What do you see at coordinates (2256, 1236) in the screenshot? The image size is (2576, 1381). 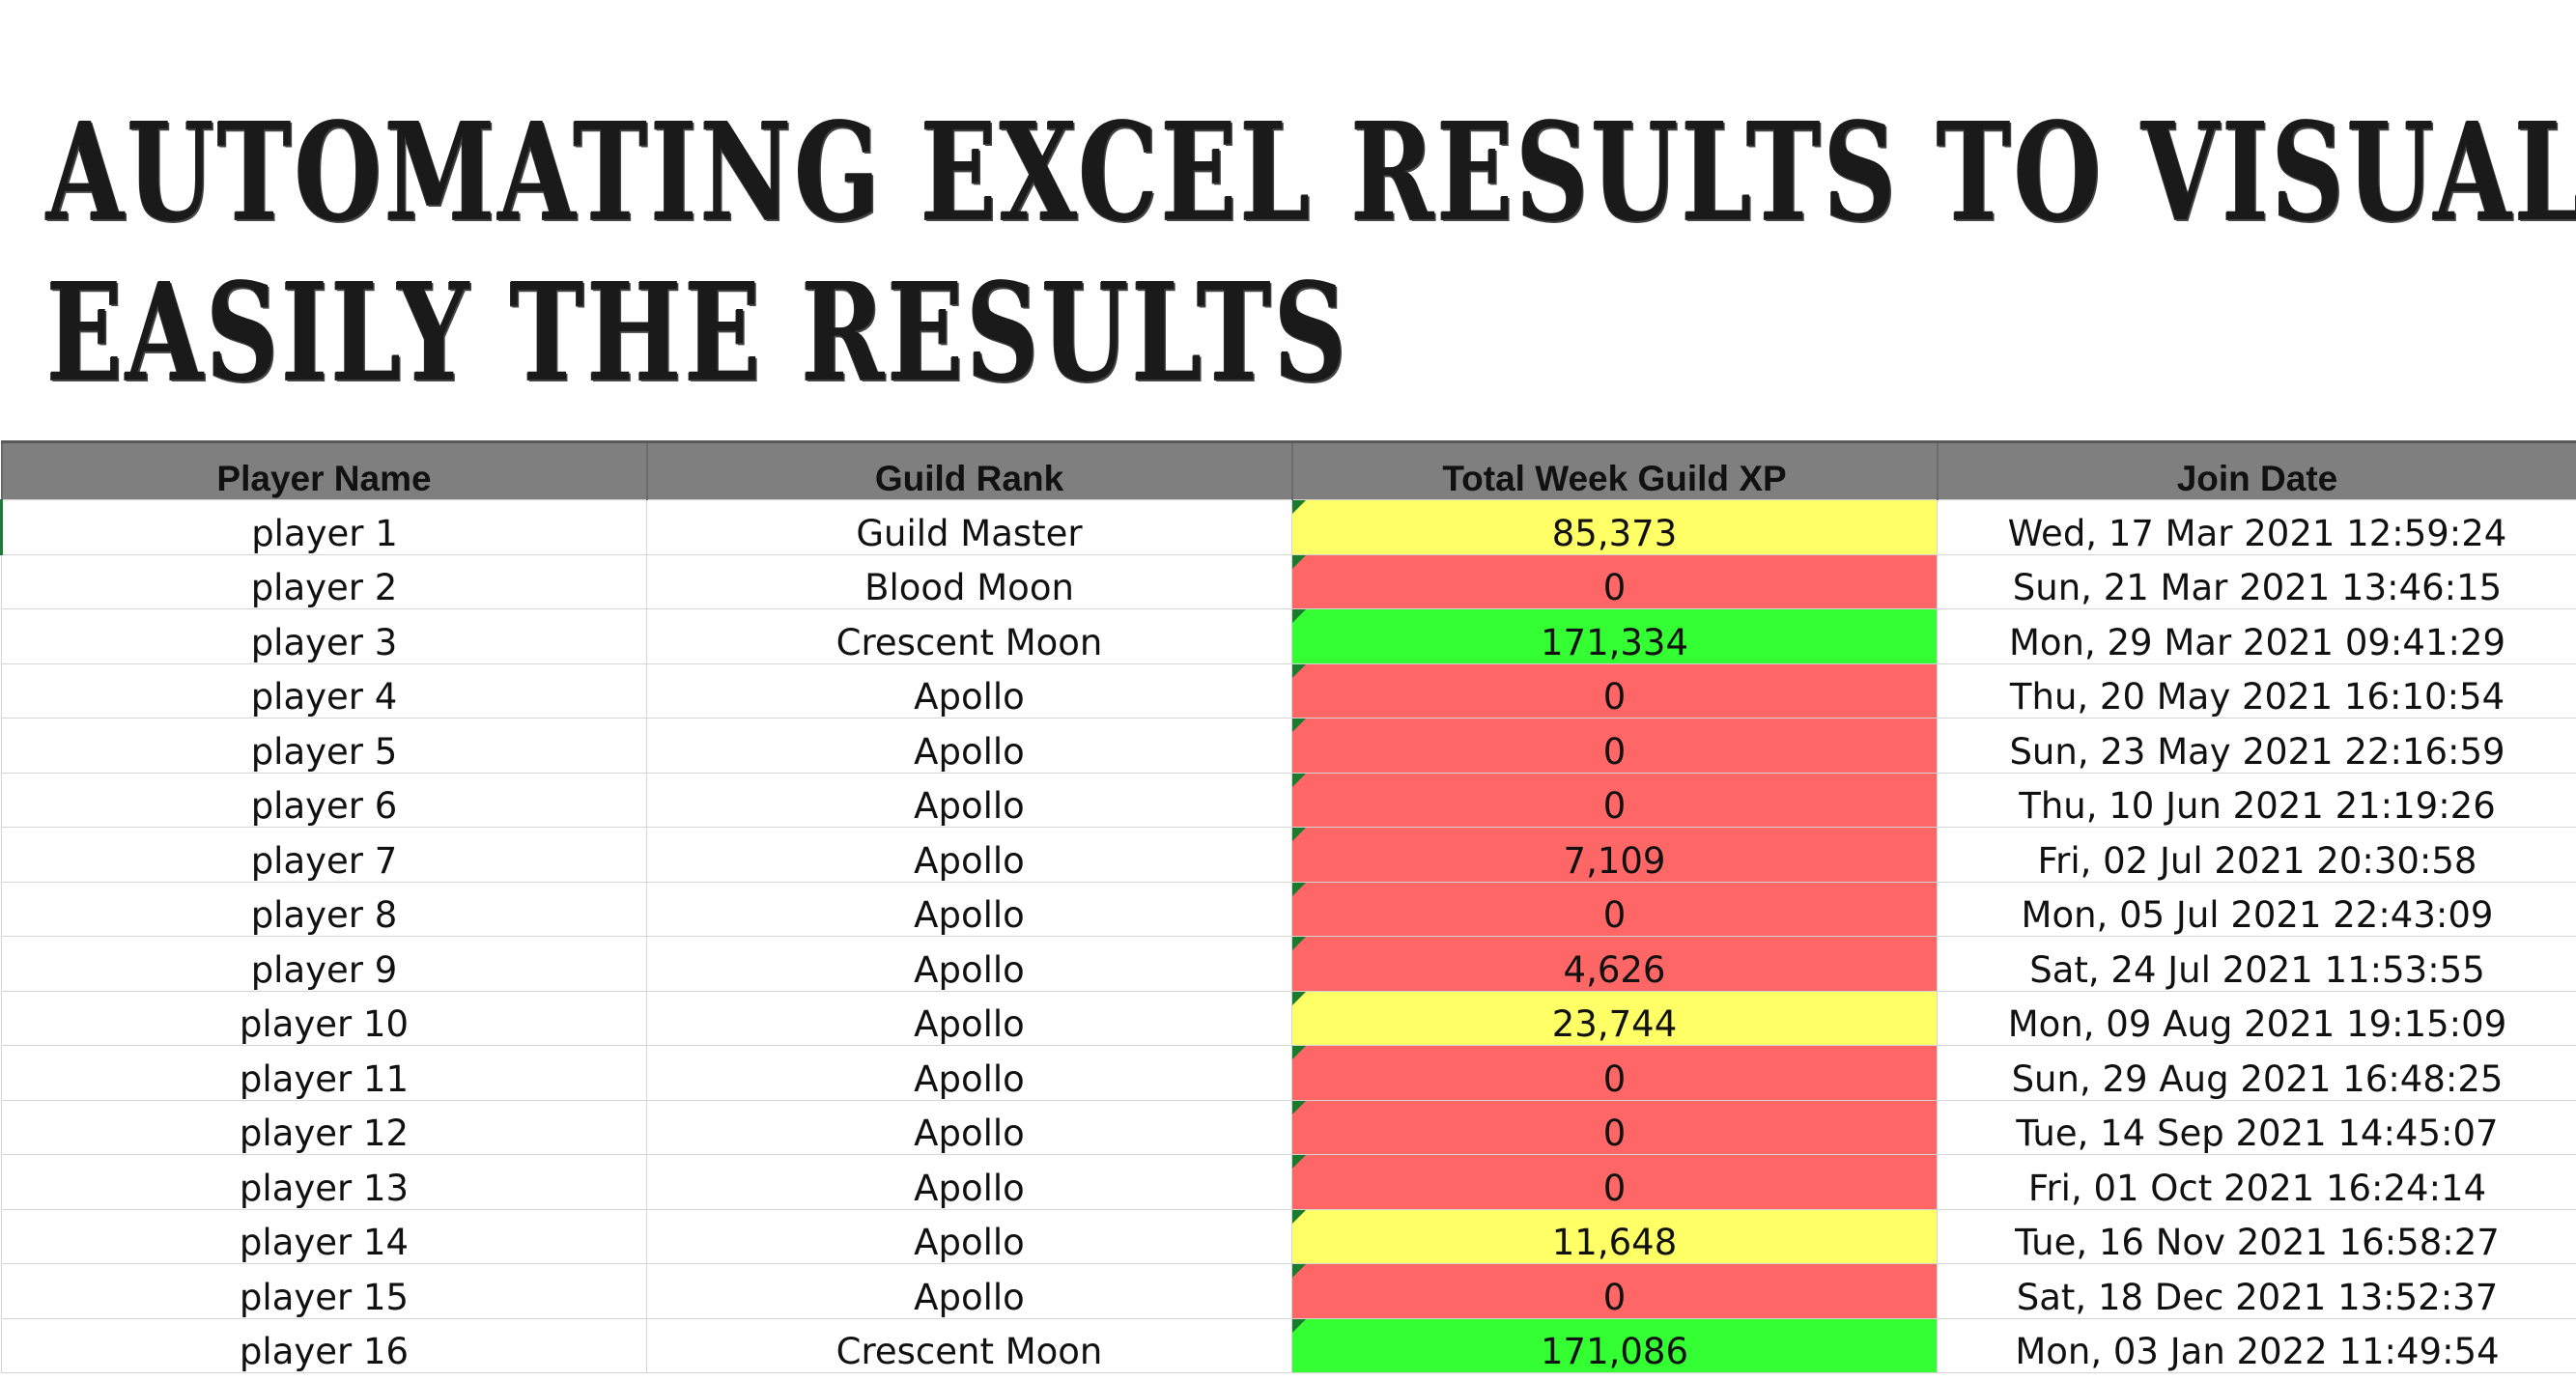 I see `join-date-cell: Tue, 16 Nov 2021 16:58:27` at bounding box center [2256, 1236].